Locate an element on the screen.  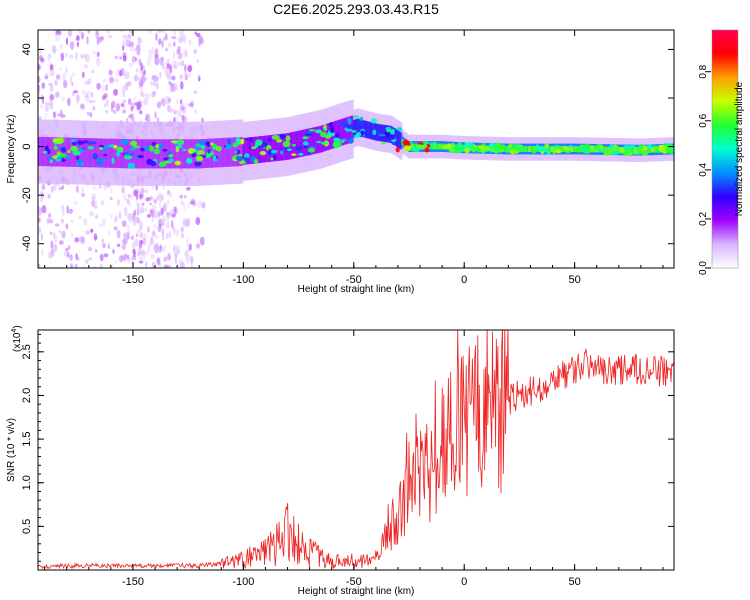
snr-y-tick-label: 2.5 is located at coordinates (27, 351).